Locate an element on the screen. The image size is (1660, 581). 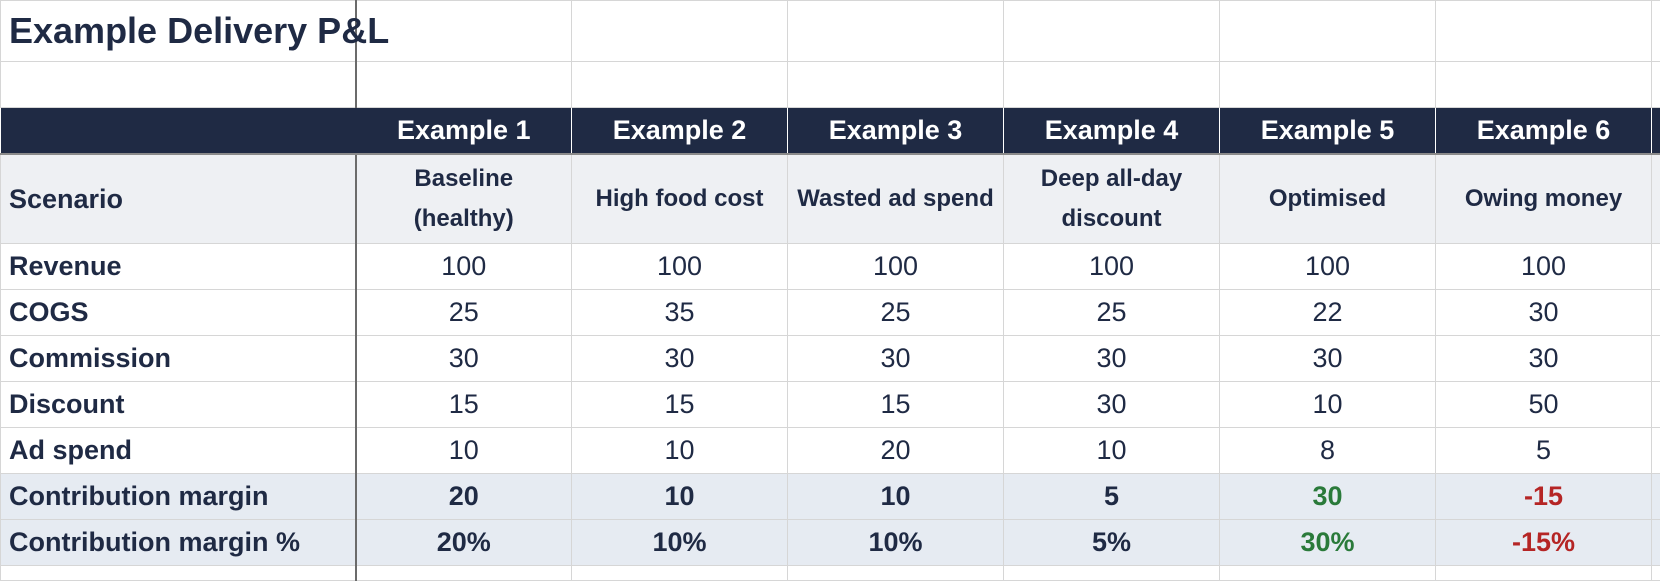
value-cell: -15% is located at coordinates (1544, 543).